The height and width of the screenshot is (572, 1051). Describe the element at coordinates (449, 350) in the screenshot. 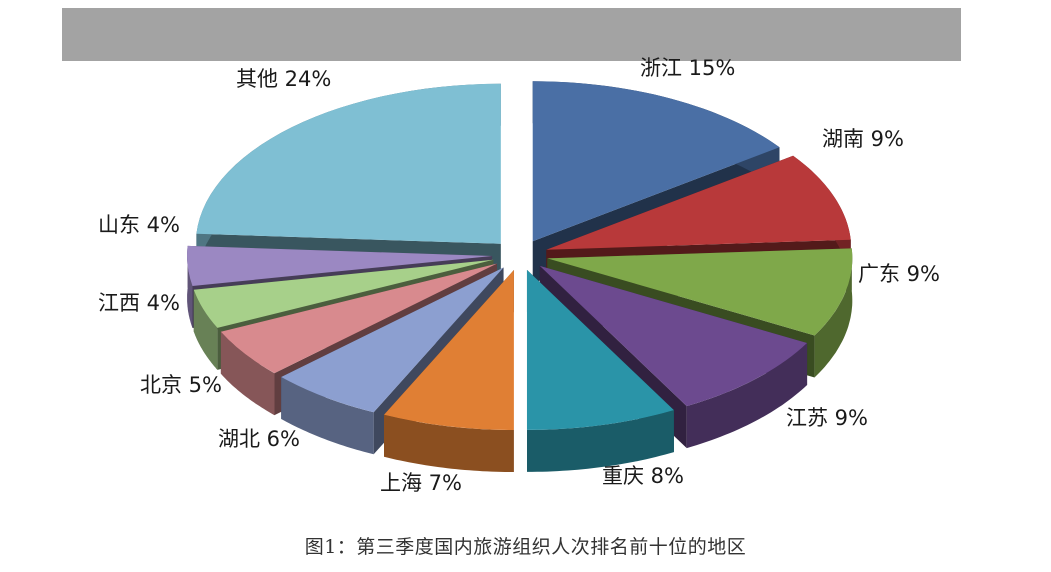

I see `slice-上海` at that location.